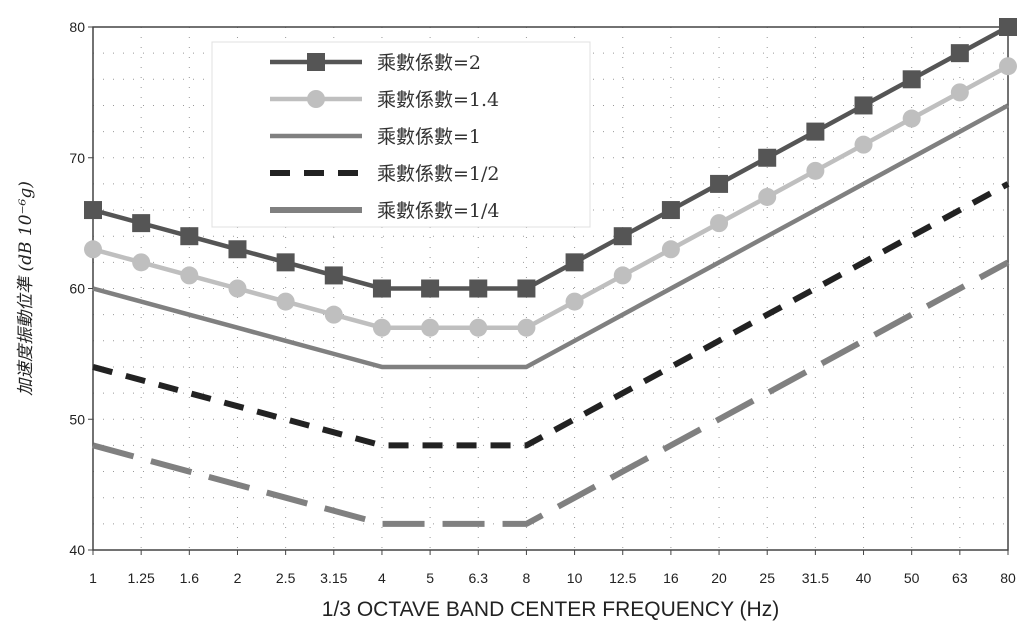  I want to click on legend-item-5: 乘數係數=1/4, so click(385, 211).